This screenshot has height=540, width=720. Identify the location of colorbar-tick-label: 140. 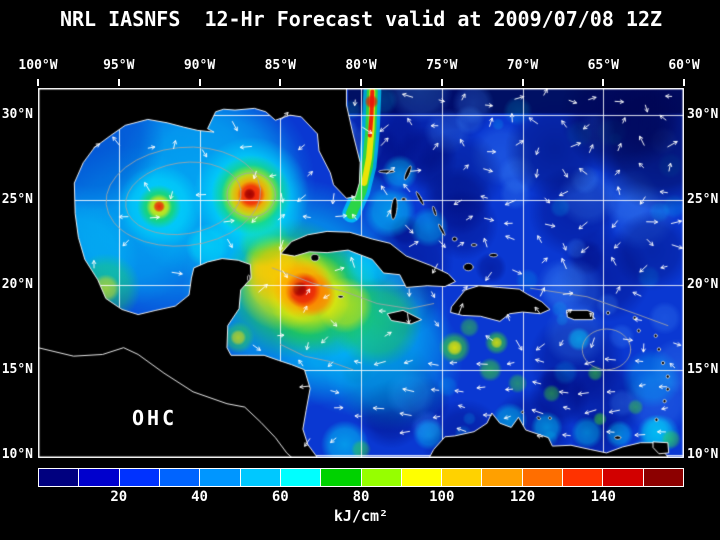
(603, 497).